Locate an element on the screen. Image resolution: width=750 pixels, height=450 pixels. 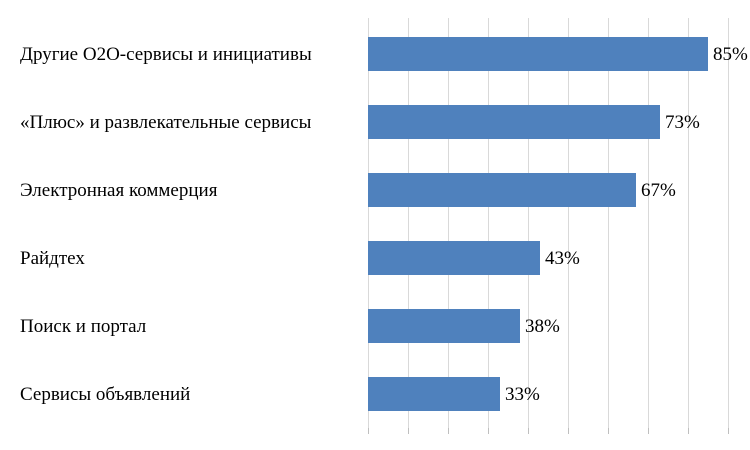
category-label-4: Райдтех is located at coordinates (52, 258).